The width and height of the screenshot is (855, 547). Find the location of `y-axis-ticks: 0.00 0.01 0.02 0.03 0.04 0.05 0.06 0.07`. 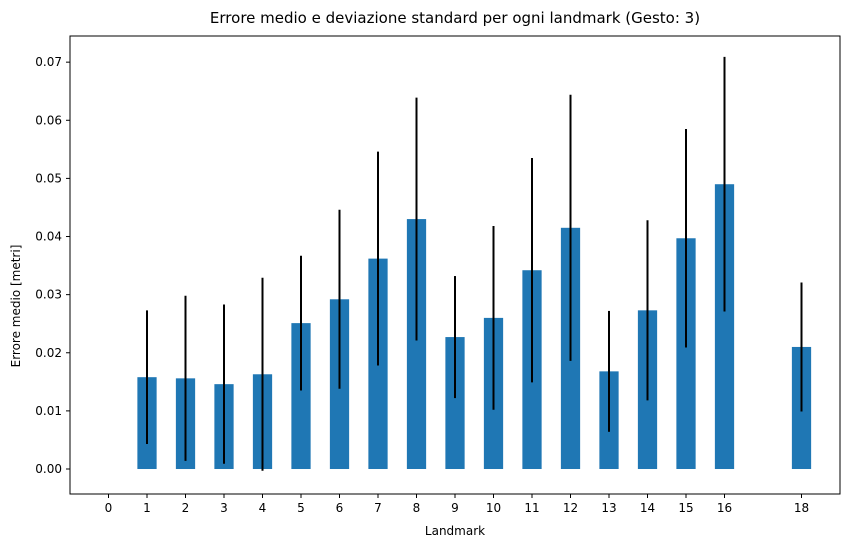

y-axis-ticks: 0.00 0.01 0.02 0.03 0.04 0.05 0.06 0.07 is located at coordinates (52, 265).